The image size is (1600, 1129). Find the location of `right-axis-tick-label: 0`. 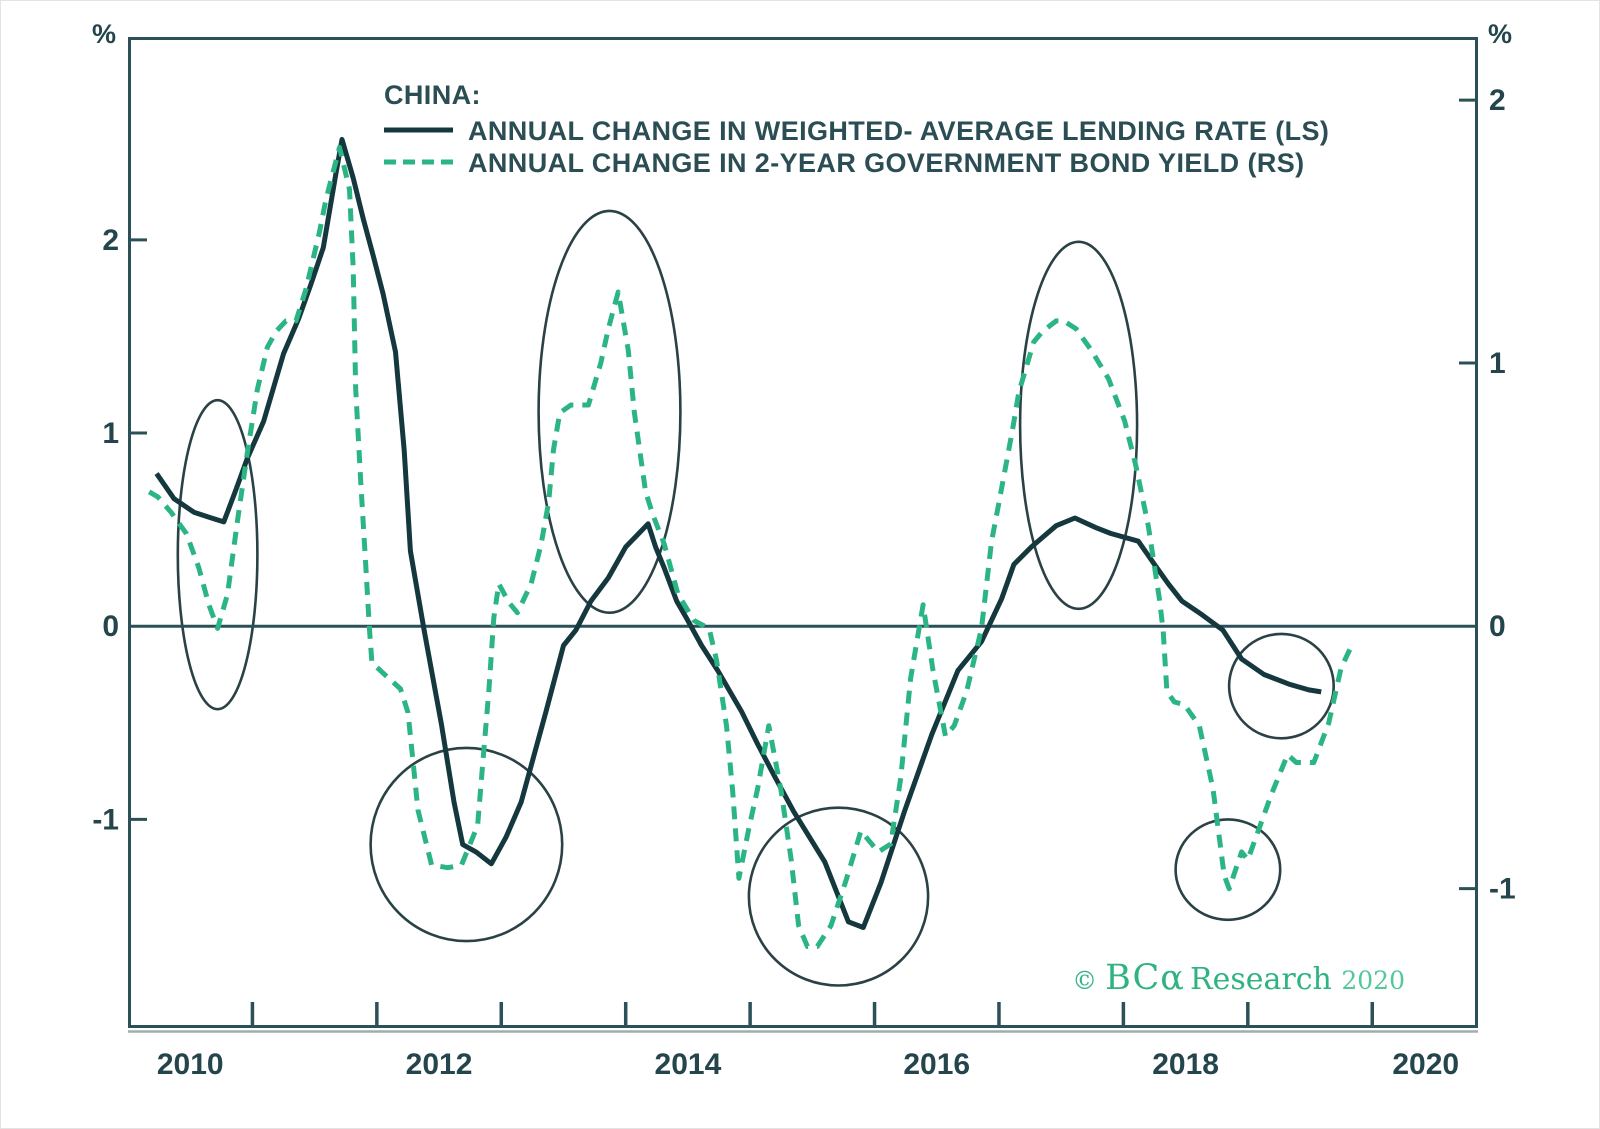

right-axis-tick-label: 0 is located at coordinates (1497, 626).